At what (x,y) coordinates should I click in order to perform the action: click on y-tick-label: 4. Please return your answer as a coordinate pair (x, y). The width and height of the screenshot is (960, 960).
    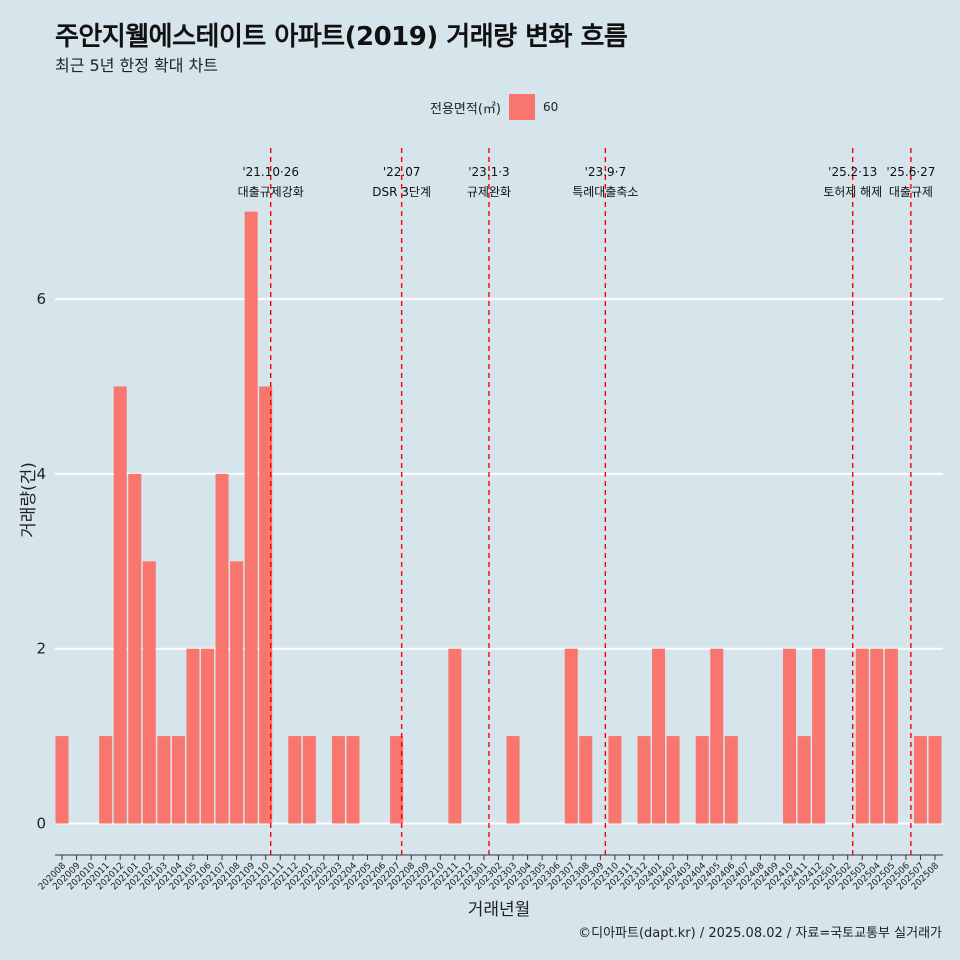
    Looking at the image, I should click on (41, 474).